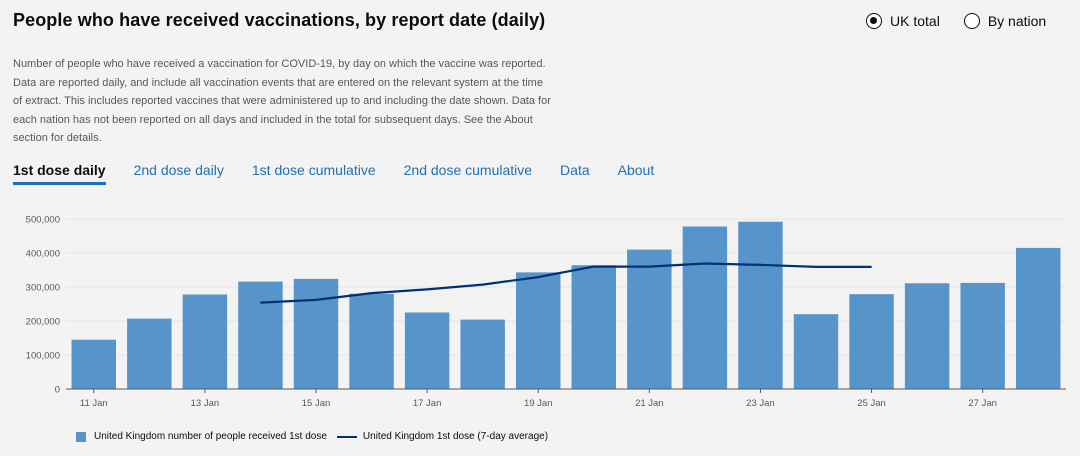 Image resolution: width=1080 pixels, height=456 pixels. Describe the element at coordinates (871, 403) in the screenshot. I see `x-tick-label: 25 Jan` at that location.